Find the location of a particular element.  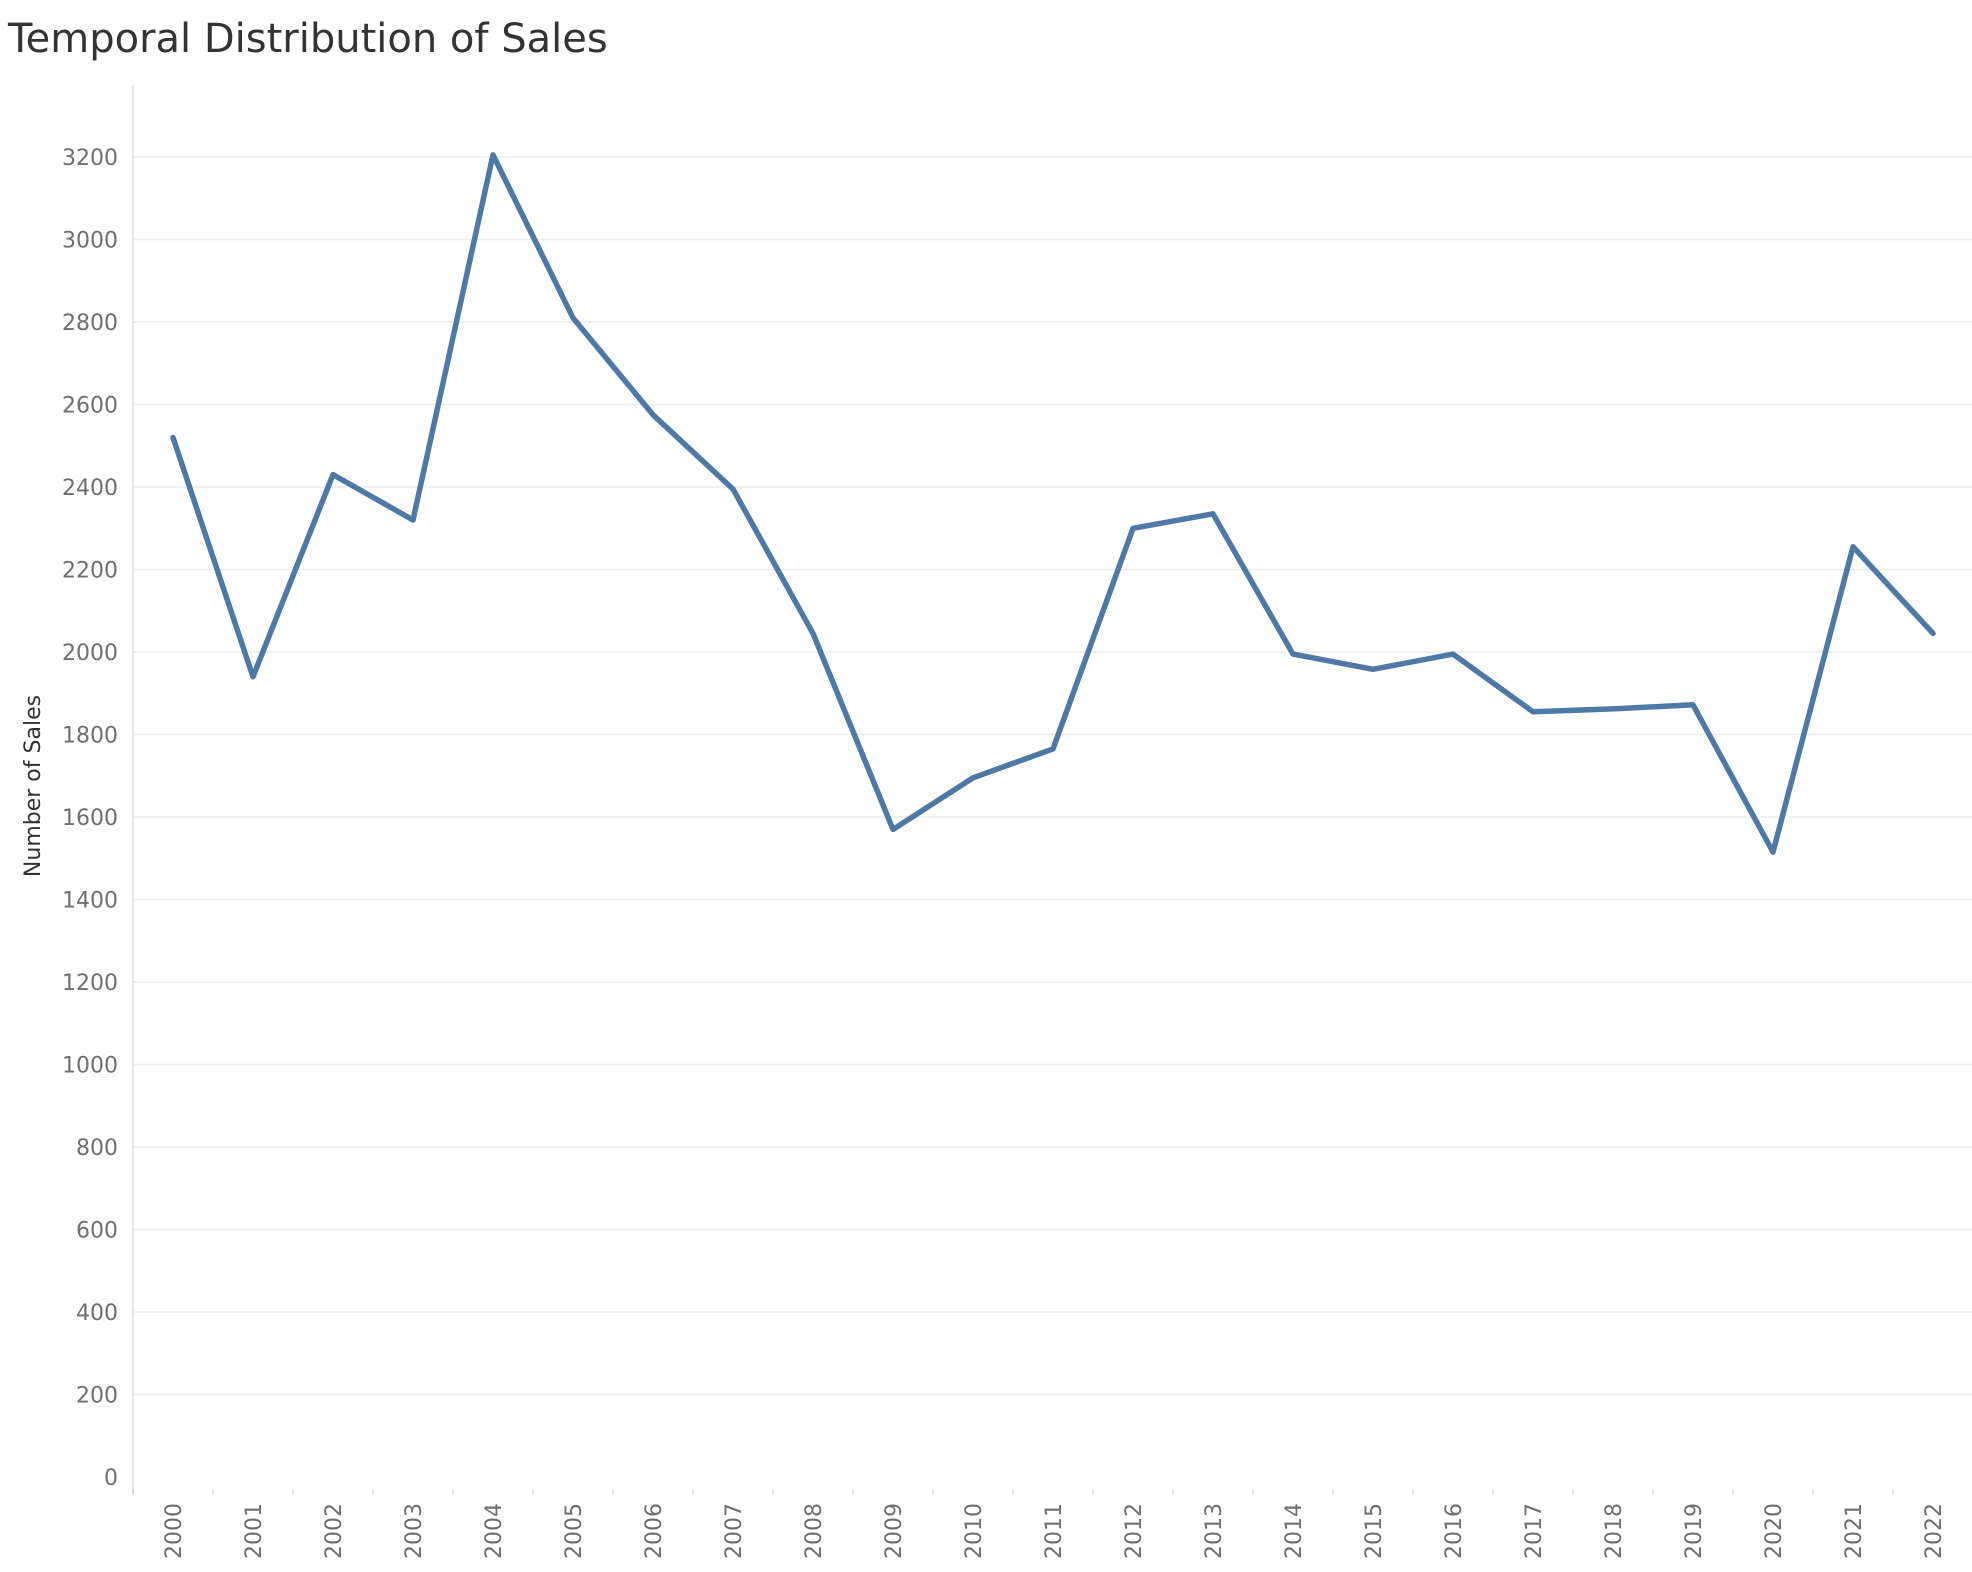

y-tick-label: 400 is located at coordinates (97, 1313).